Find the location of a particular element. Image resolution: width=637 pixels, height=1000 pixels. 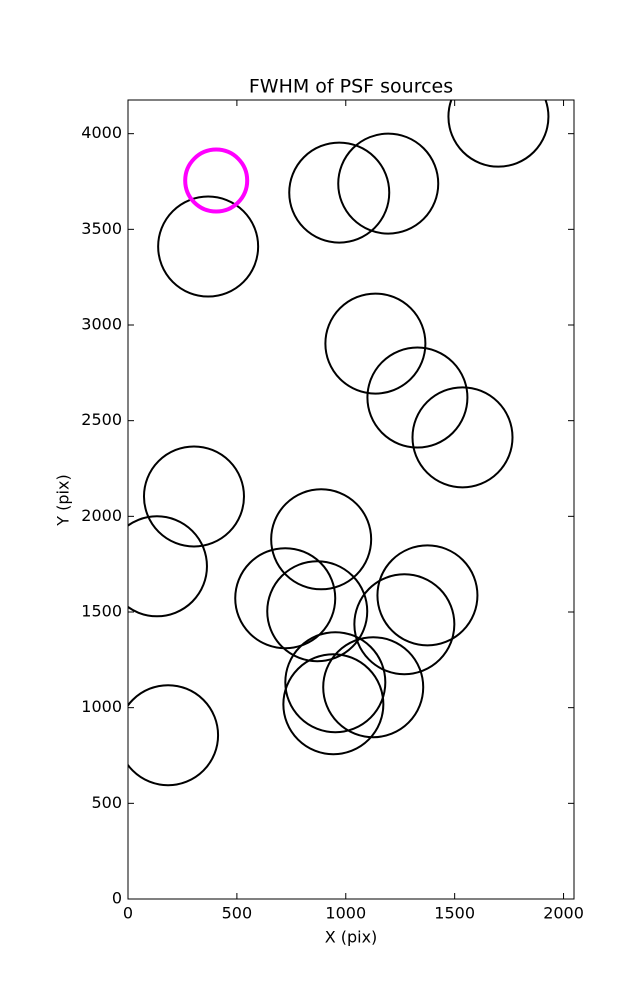

y-axis-label: Y (pix) is located at coordinates (63, 500).